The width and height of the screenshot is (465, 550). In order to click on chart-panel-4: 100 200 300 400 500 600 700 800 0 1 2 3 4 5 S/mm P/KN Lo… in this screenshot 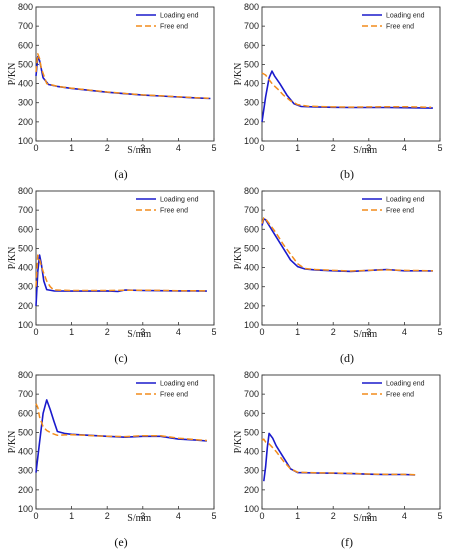, I will do `click(338, 275)`.